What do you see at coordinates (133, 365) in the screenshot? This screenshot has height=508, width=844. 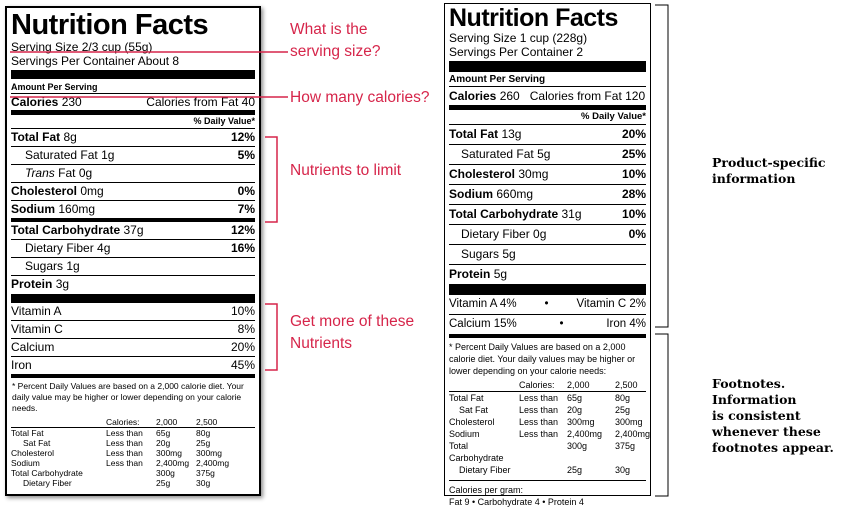 I see `vitamin-row: Iron 45%` at bounding box center [133, 365].